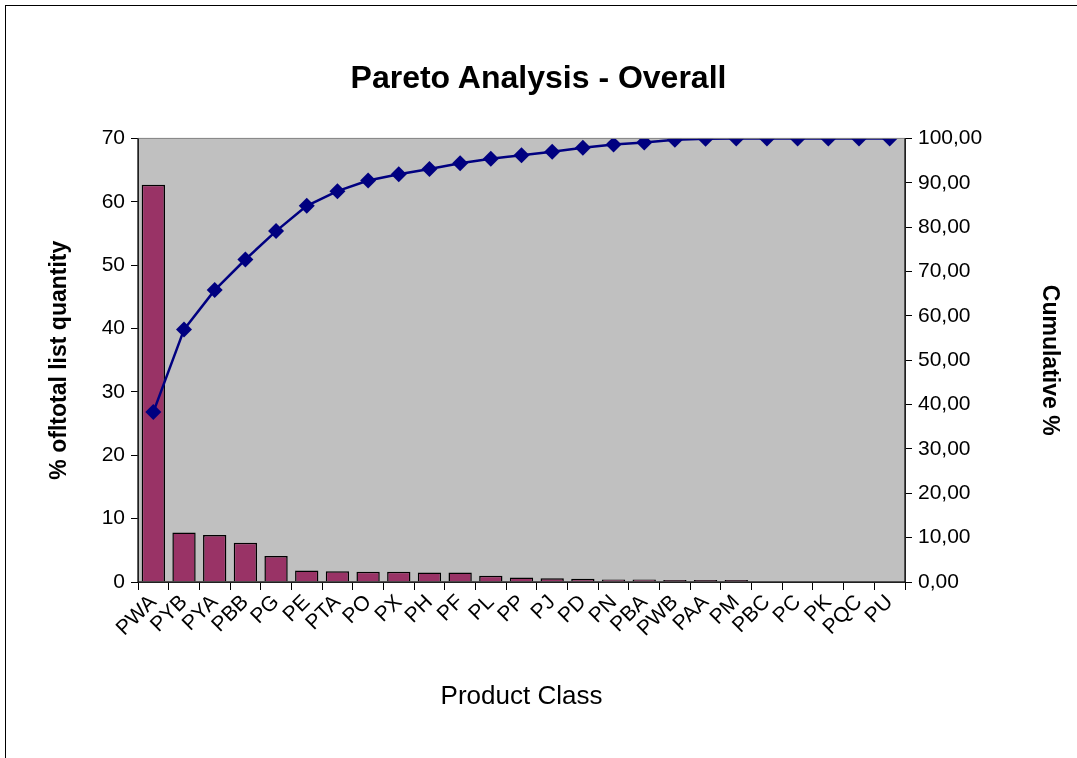 The height and width of the screenshot is (758, 1077). Describe the element at coordinates (944, 181) in the screenshot. I see `y2-tick-label: 90,00` at that location.